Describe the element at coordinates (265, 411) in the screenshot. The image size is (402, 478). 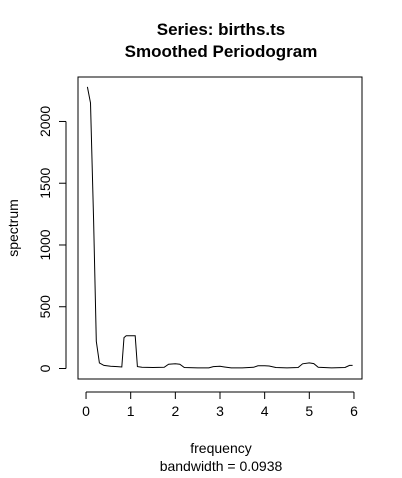
I see `x-tick-label: 4` at that location.